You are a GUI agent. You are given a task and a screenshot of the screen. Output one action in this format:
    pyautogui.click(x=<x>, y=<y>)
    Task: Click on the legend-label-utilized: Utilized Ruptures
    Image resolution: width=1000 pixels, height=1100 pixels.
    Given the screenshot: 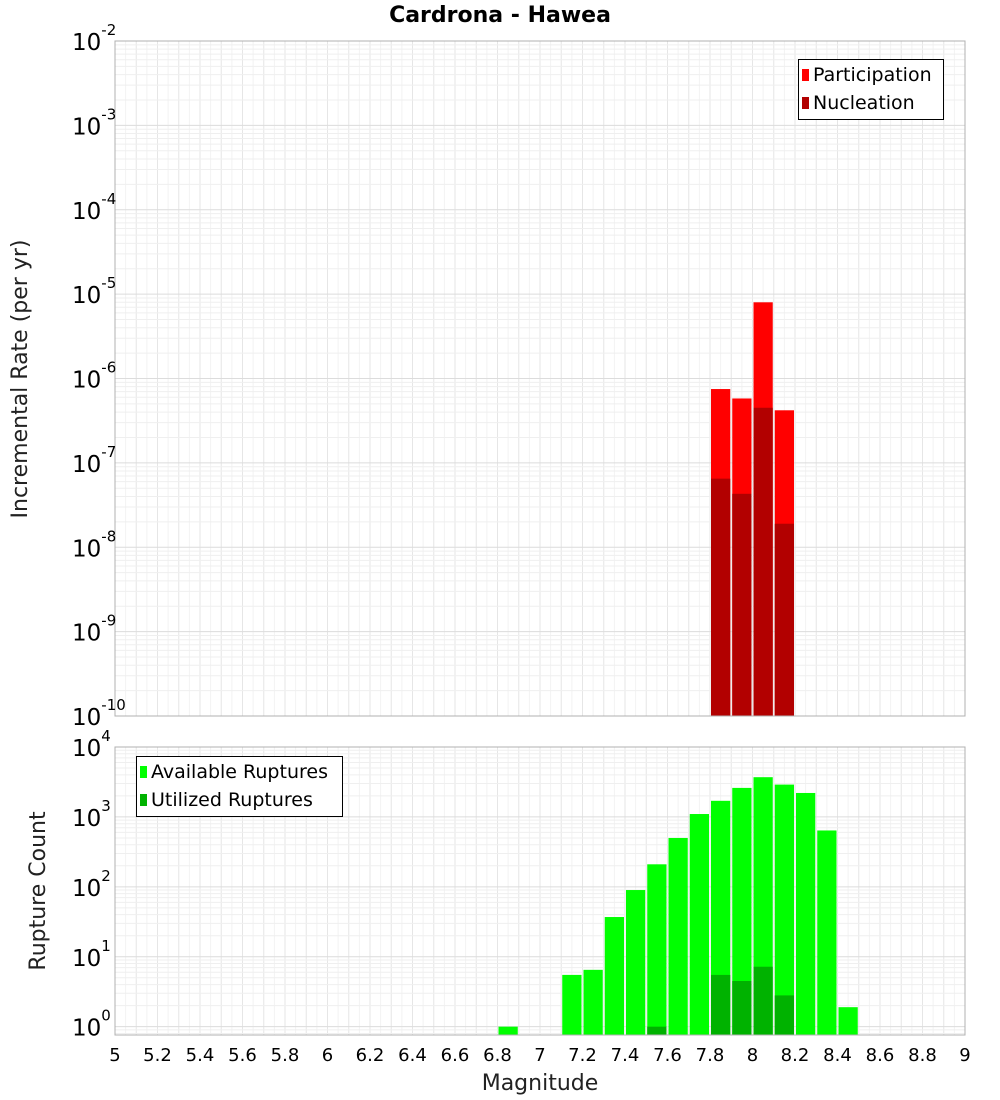 What is the action you would take?
    pyautogui.click(x=232, y=800)
    